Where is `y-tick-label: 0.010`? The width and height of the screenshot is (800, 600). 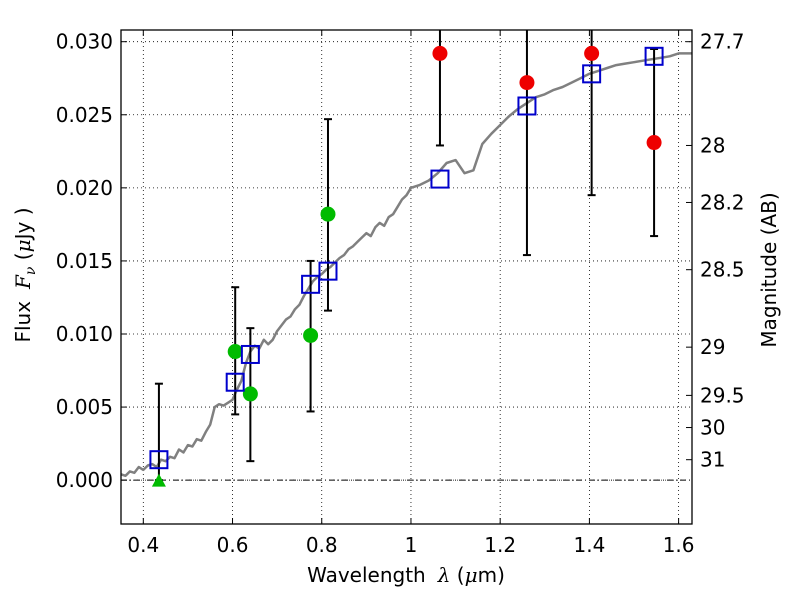
y-tick-label: 0.010 is located at coordinates (84, 334).